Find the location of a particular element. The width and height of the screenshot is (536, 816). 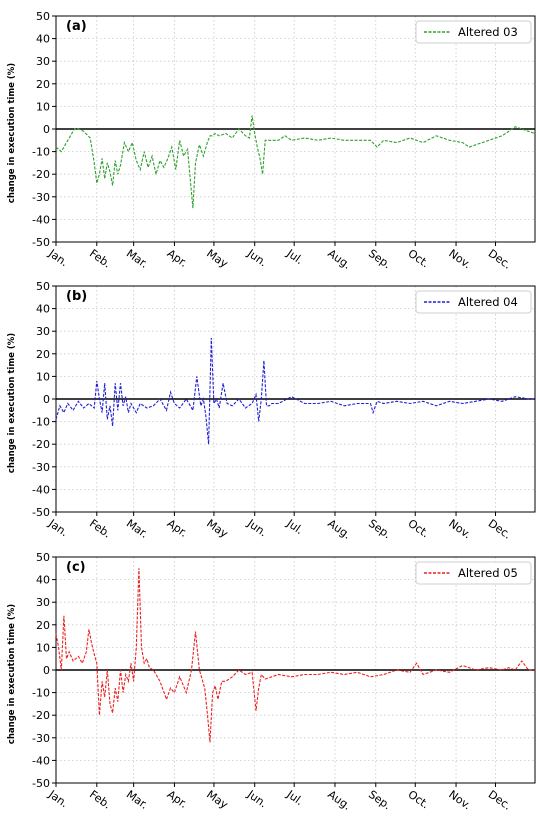

legend-label: Altered 04 is located at coordinates (488, 302).